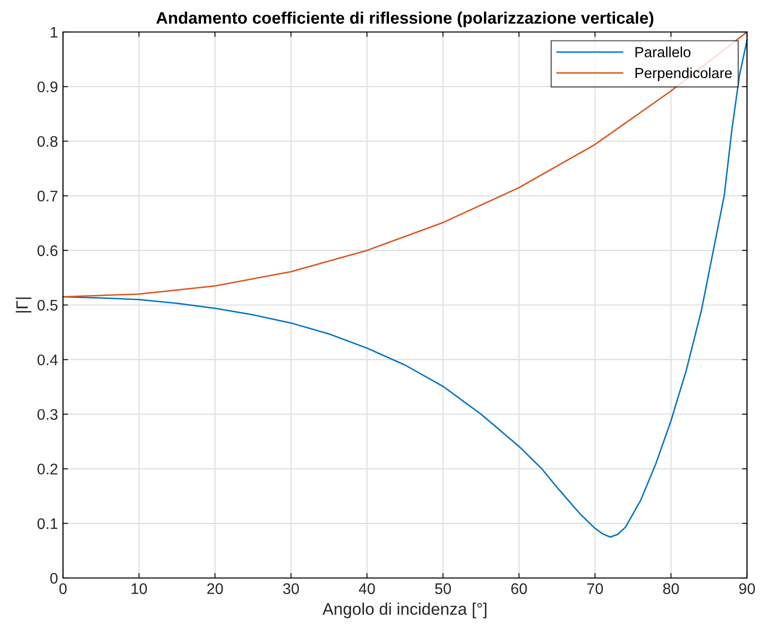 This screenshot has width=762, height=628. What do you see at coordinates (684, 74) in the screenshot?
I see `legend-label: Perpendicolare` at bounding box center [684, 74].